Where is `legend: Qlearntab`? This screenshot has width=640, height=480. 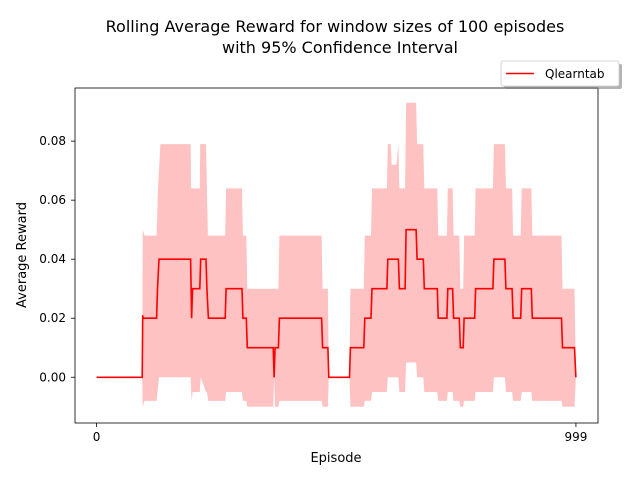
legend: Qlearntab is located at coordinates (561, 74).